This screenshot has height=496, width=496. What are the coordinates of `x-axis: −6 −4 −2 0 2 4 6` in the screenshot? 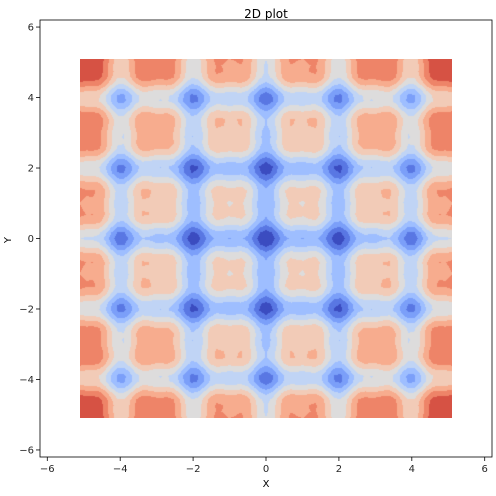 It's located at (264, 466).